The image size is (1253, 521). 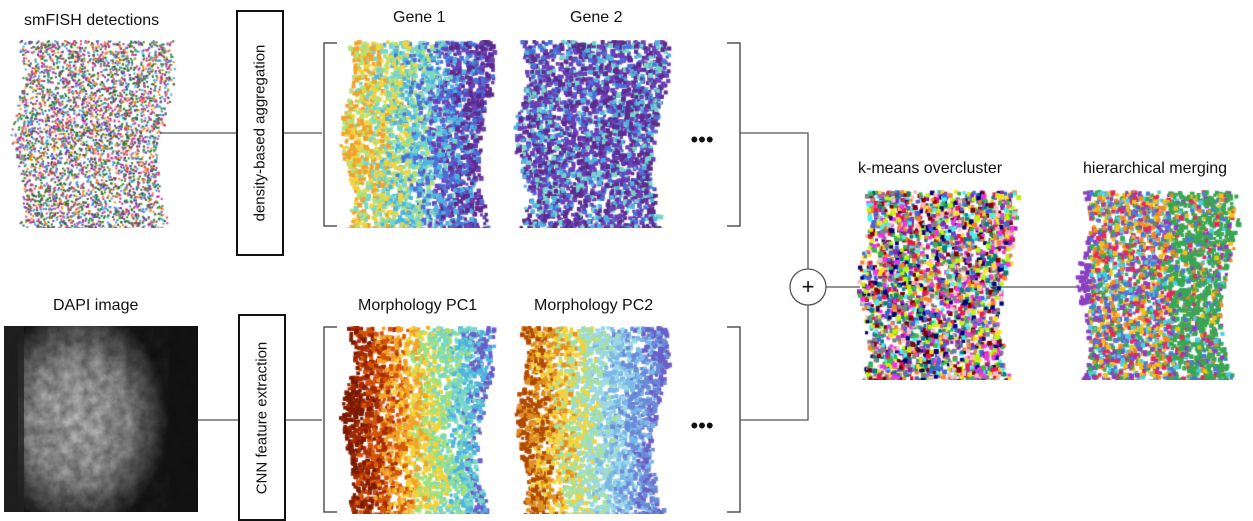 I want to click on density-aggregation-label: density-based aggregation, so click(x=260, y=133).